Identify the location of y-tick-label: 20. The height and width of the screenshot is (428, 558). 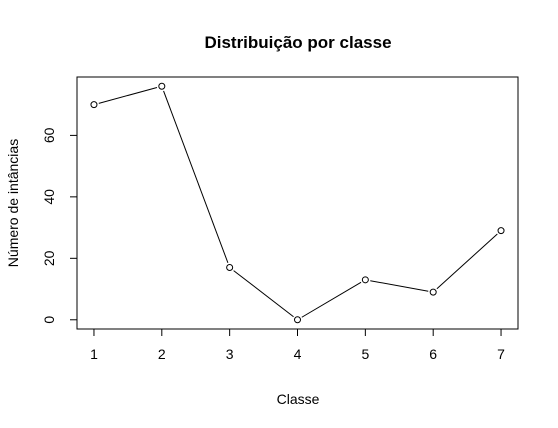
(49, 258).